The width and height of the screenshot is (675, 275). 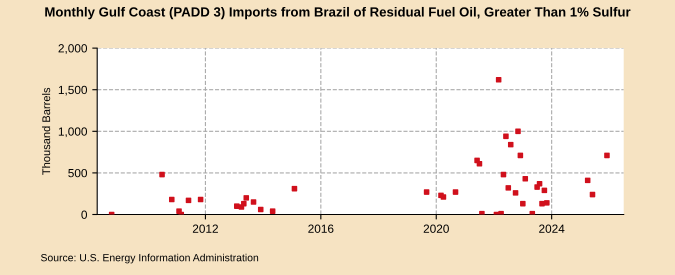 What do you see at coordinates (551, 228) in the screenshot?
I see `x-tick-label: 2024` at bounding box center [551, 228].